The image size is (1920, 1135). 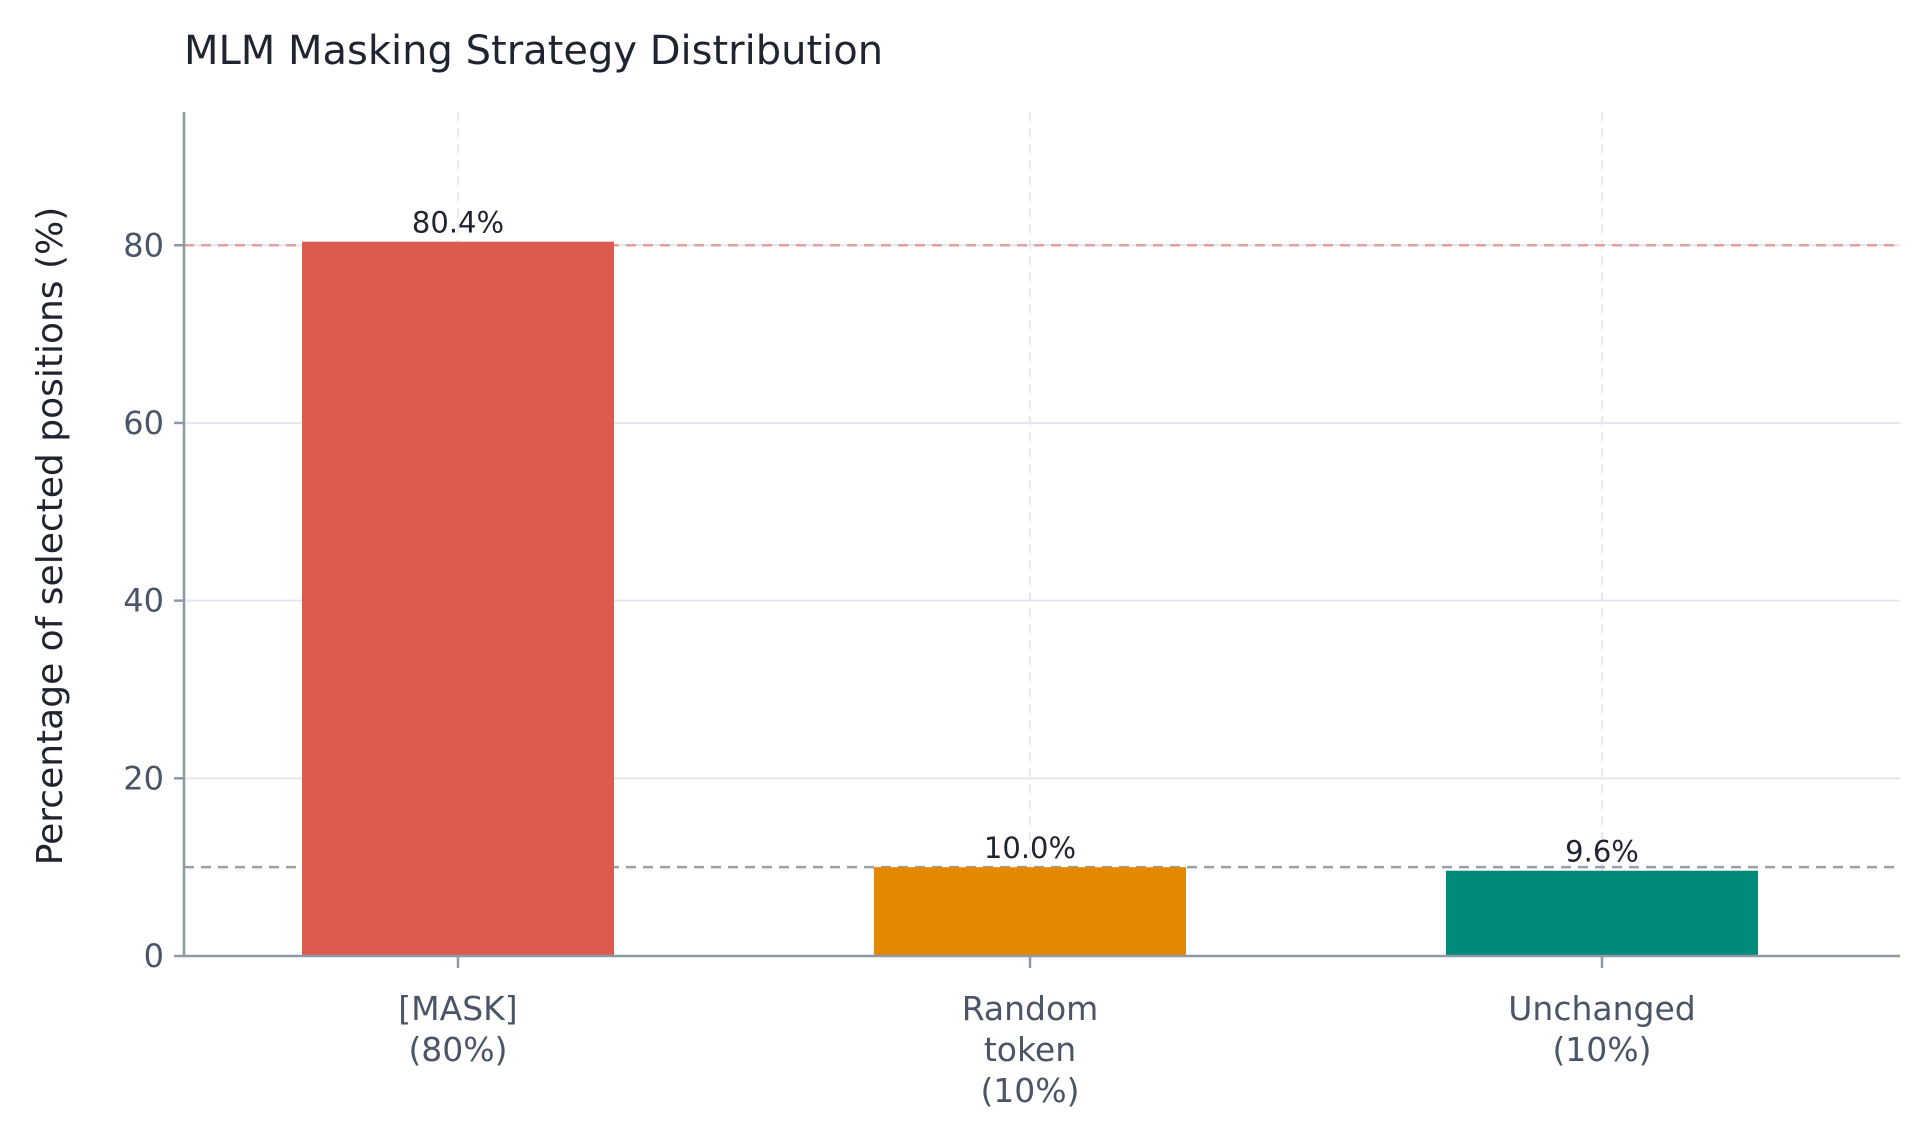 I want to click on y-tick-label-60: 60, so click(x=143, y=423).